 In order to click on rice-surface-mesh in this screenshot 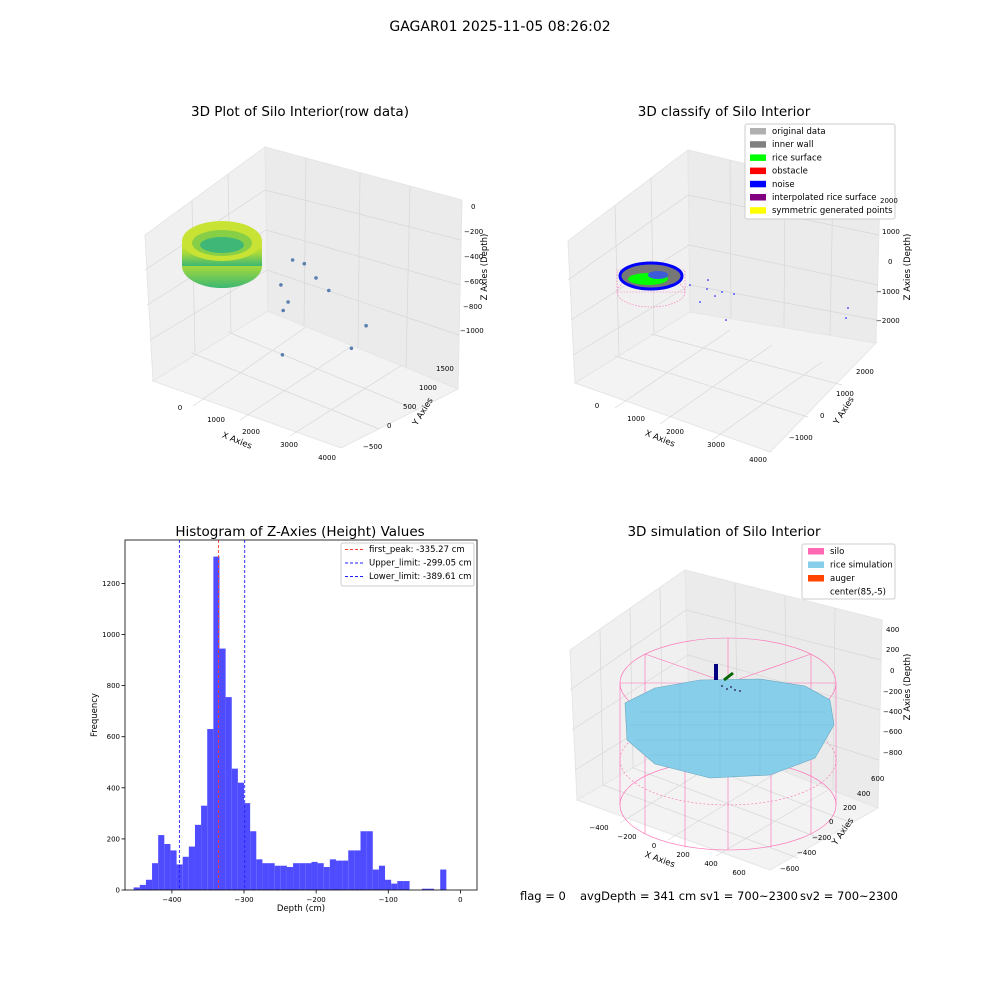, I will do `click(731, 728)`.